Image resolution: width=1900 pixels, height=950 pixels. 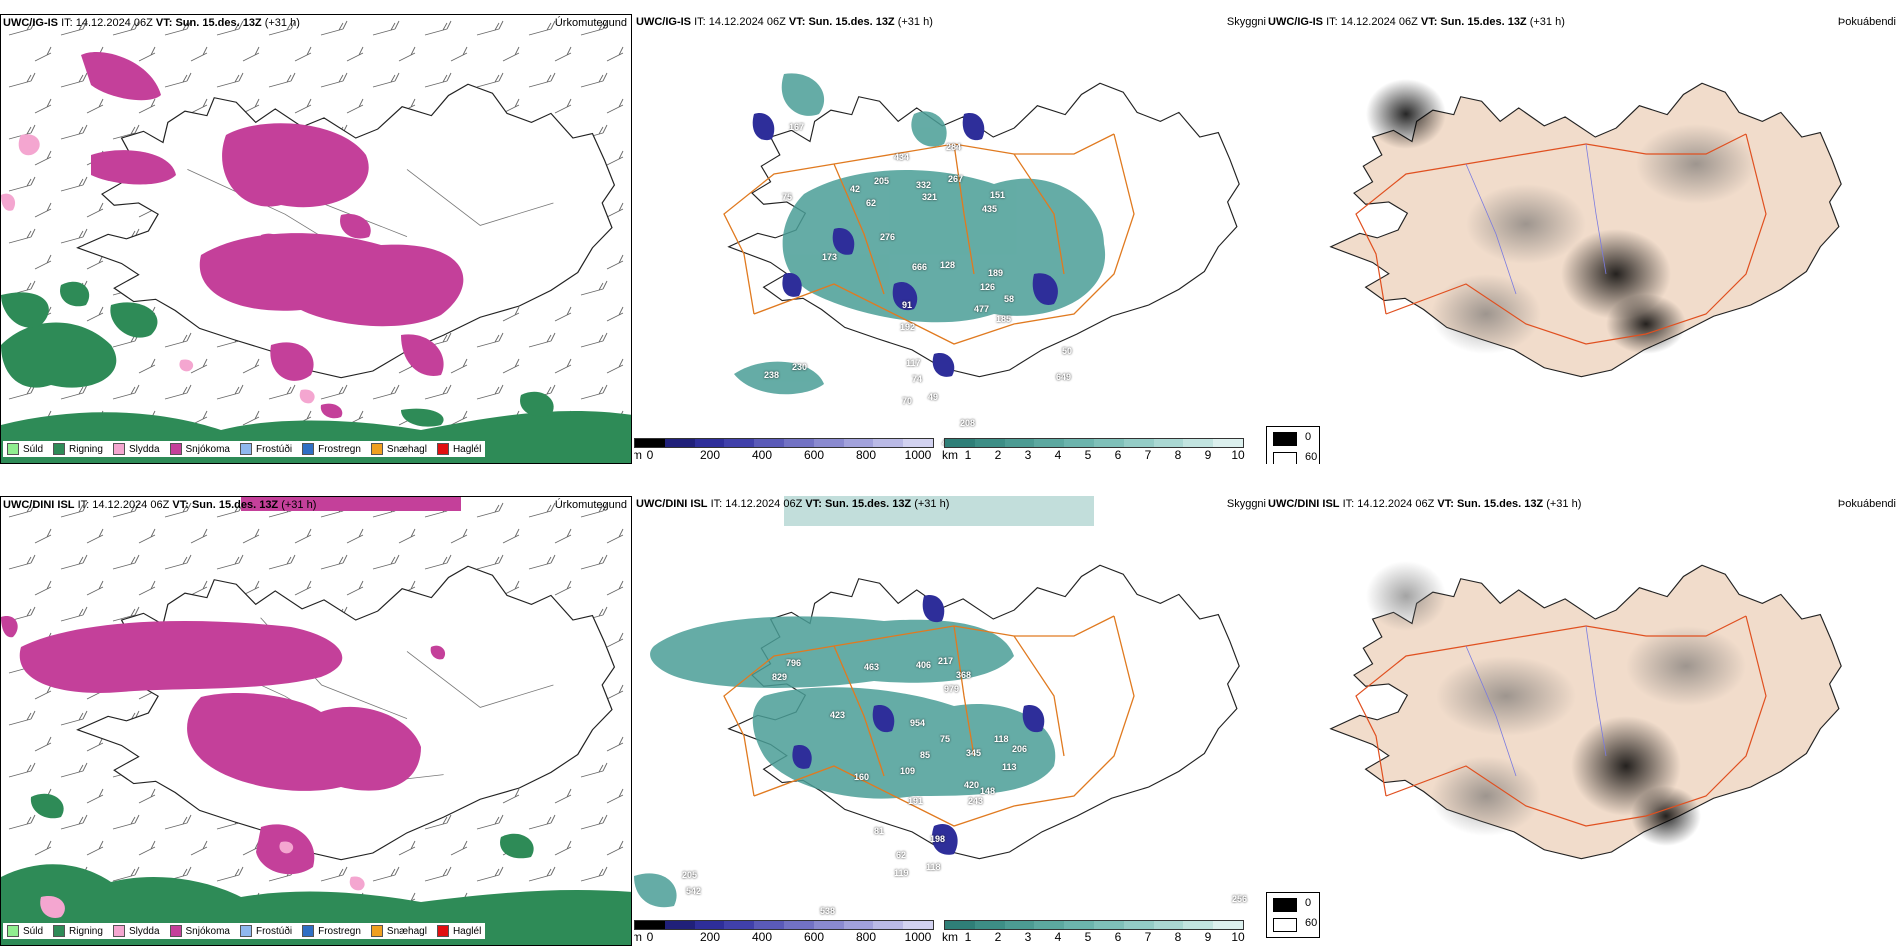 I want to click on legend-item: Frostúði, so click(x=266, y=449).